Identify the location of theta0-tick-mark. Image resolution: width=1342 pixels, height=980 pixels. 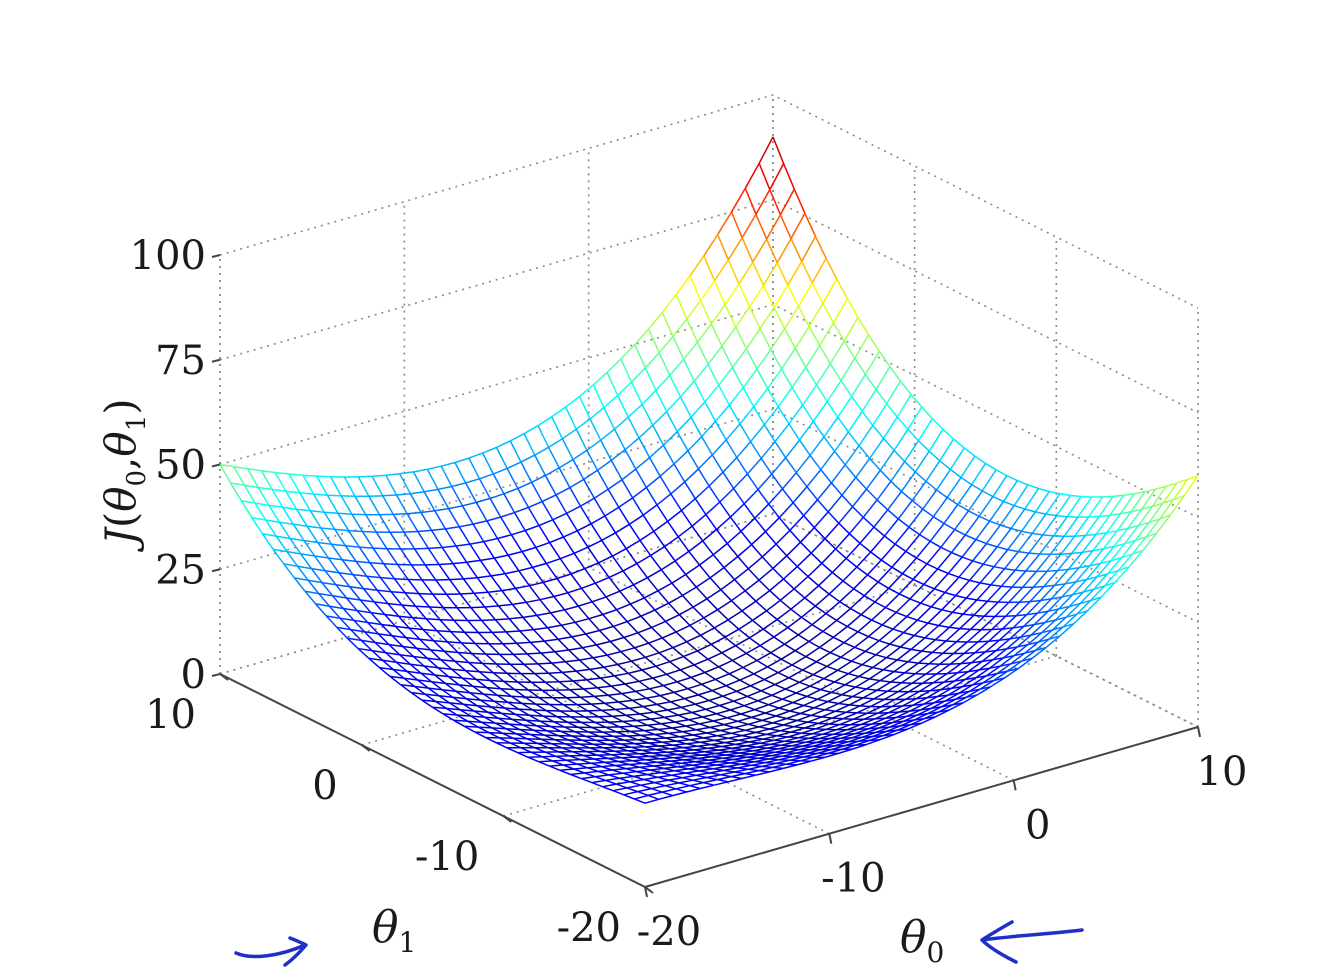
(646, 892).